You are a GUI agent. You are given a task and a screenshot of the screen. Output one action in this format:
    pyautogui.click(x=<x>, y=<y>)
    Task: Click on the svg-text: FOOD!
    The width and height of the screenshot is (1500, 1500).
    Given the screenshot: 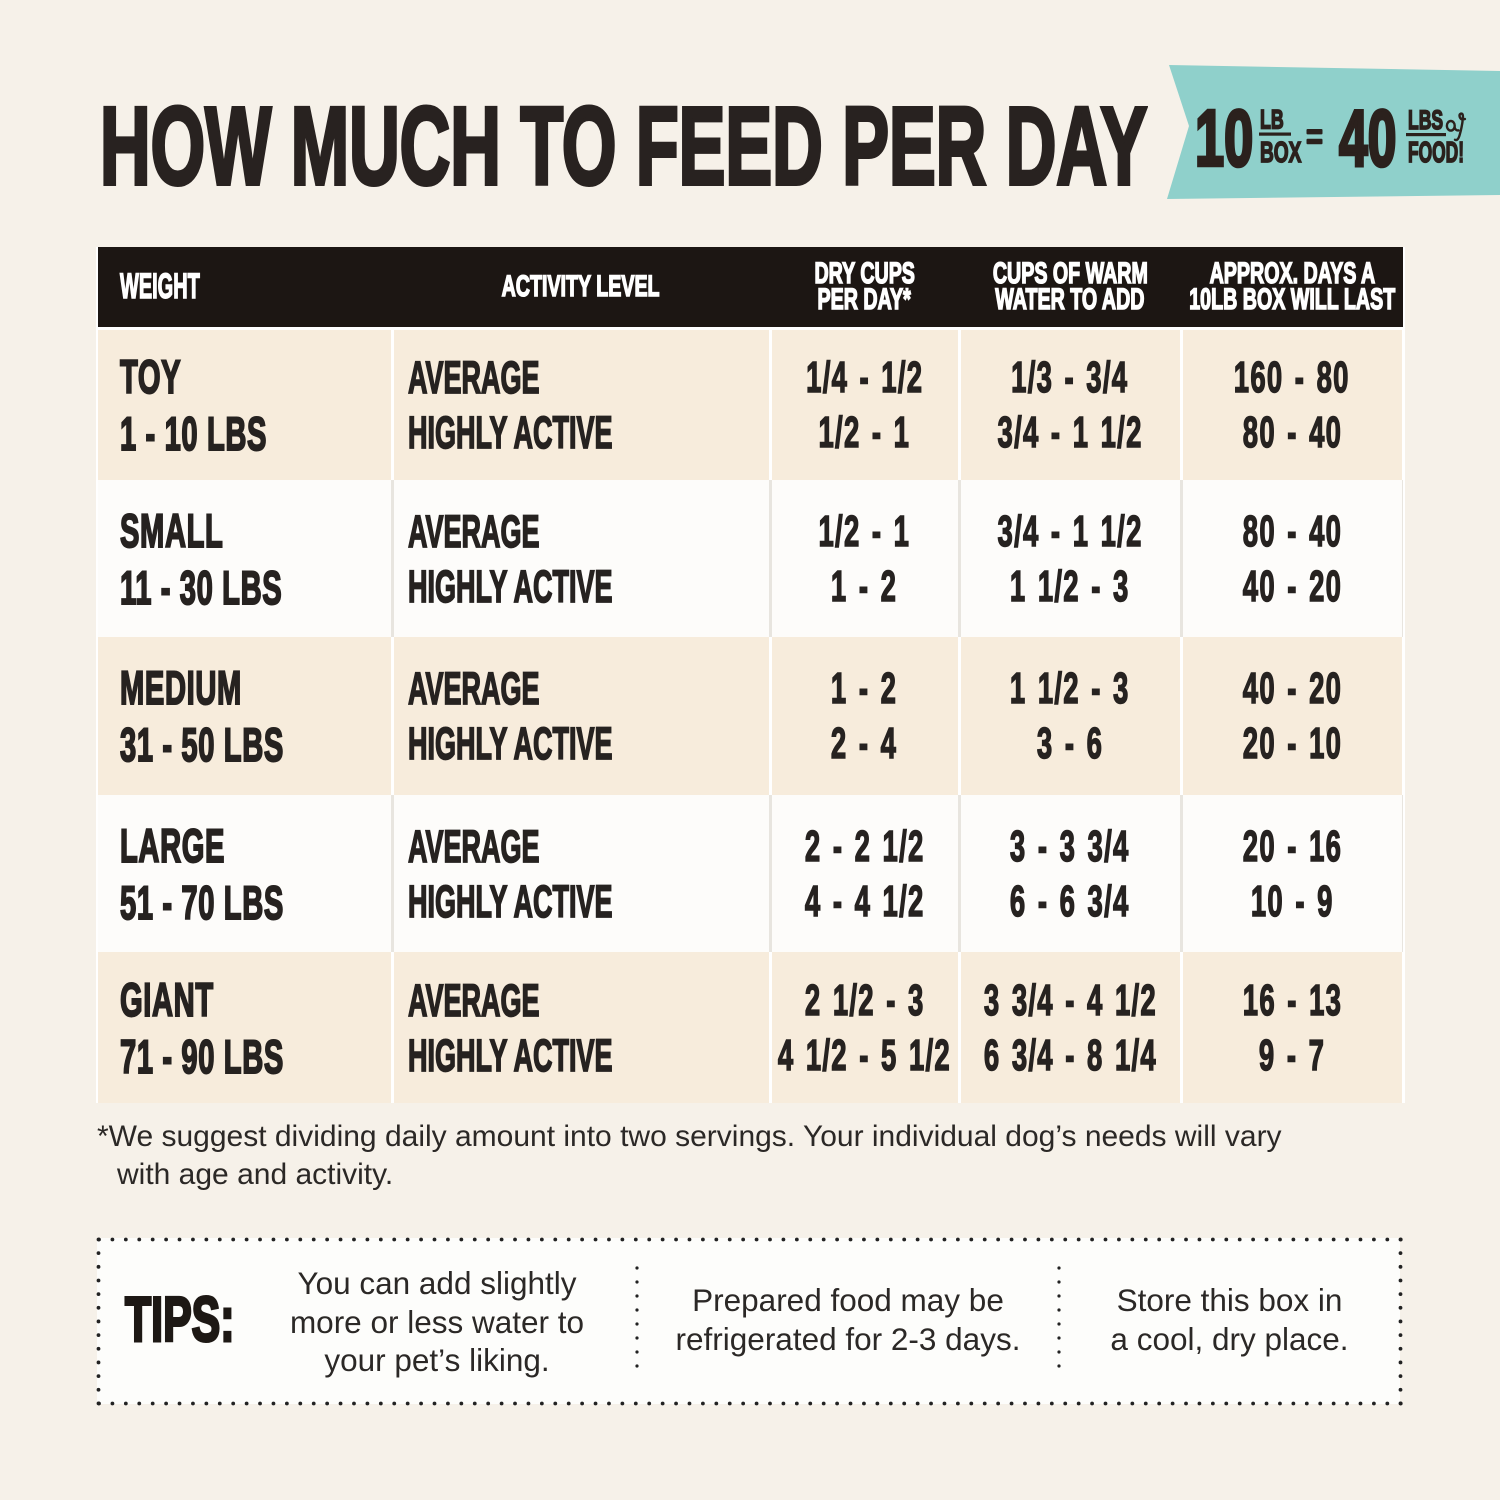 What is the action you would take?
    pyautogui.click(x=1436, y=153)
    